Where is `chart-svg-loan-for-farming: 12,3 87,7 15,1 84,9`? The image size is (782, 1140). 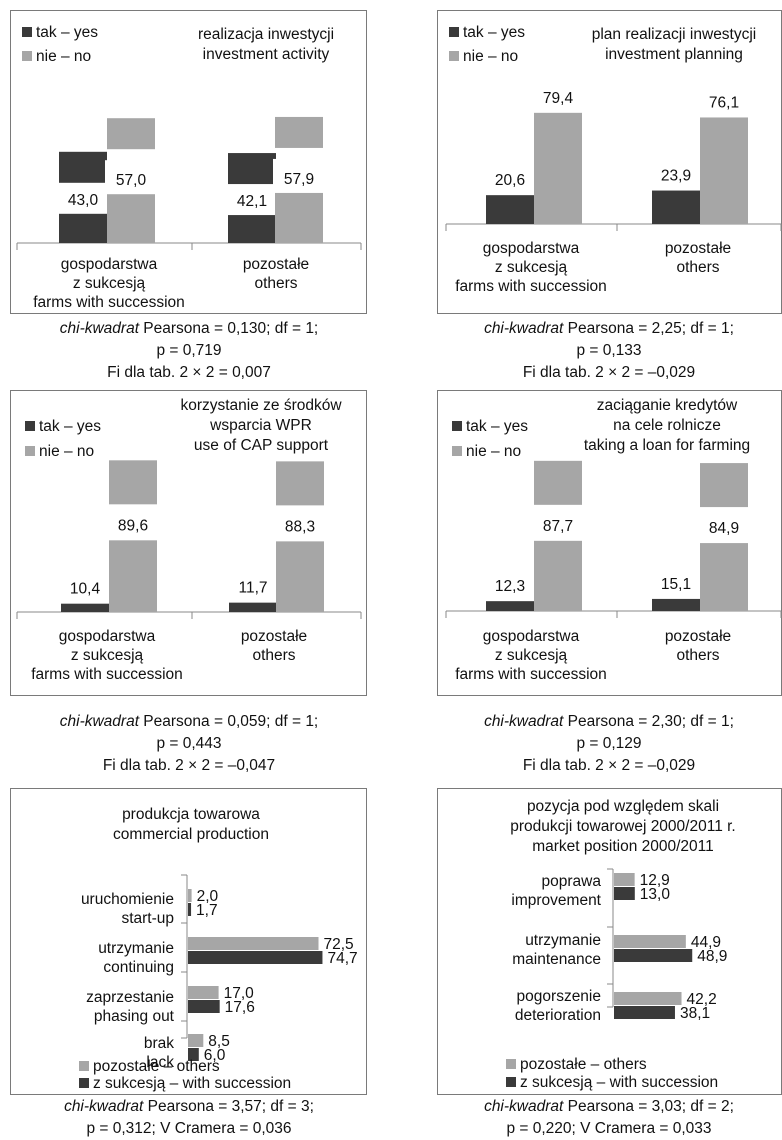
chart-svg-loan-for-farming: 12,3 87,7 15,1 84,9 is located at coordinates (613, 539).